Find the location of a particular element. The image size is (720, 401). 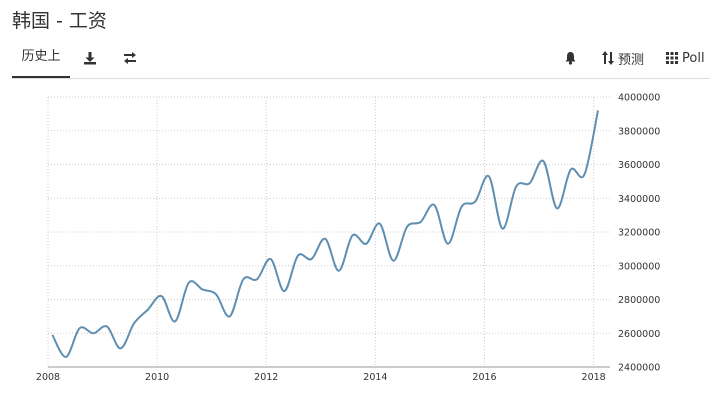

bell-icon is located at coordinates (570, 58).